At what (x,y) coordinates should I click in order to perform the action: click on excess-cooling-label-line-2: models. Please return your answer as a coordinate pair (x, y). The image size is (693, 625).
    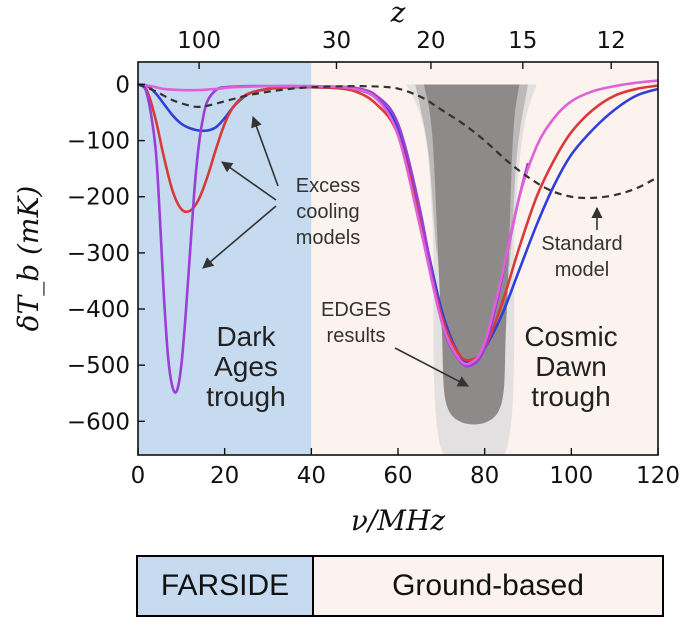
    Looking at the image, I should click on (328, 238).